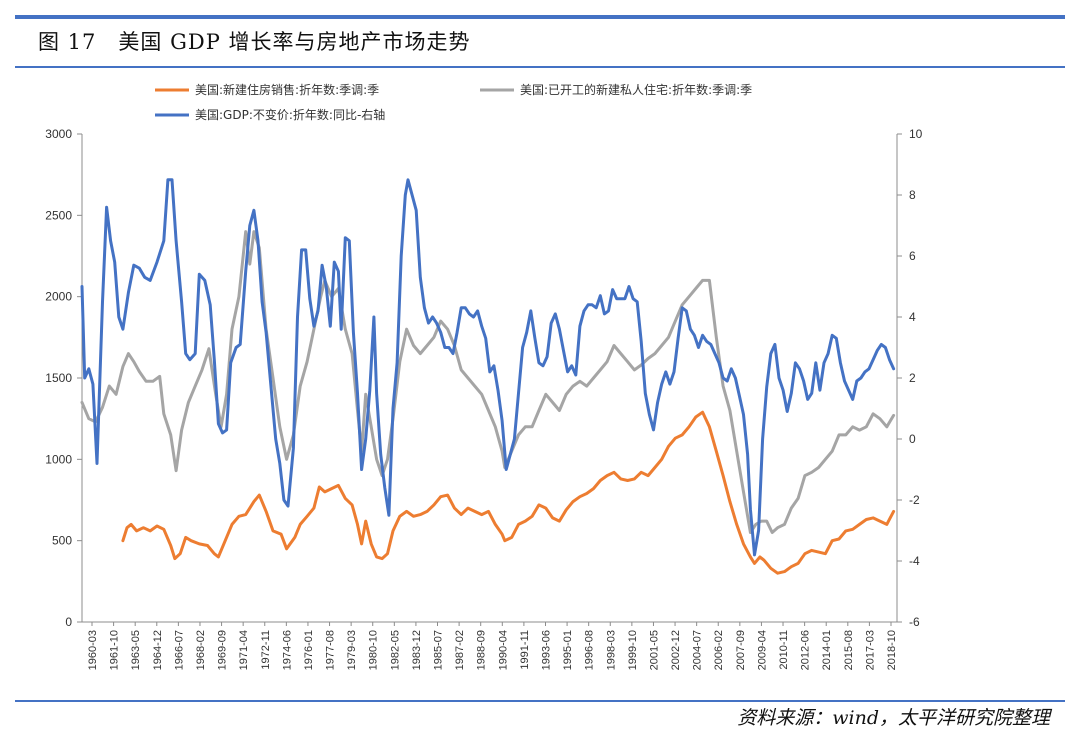 The width and height of the screenshot is (1080, 743). What do you see at coordinates (439, 650) in the screenshot?
I see `x-tick-label: 1985-07` at bounding box center [439, 650].